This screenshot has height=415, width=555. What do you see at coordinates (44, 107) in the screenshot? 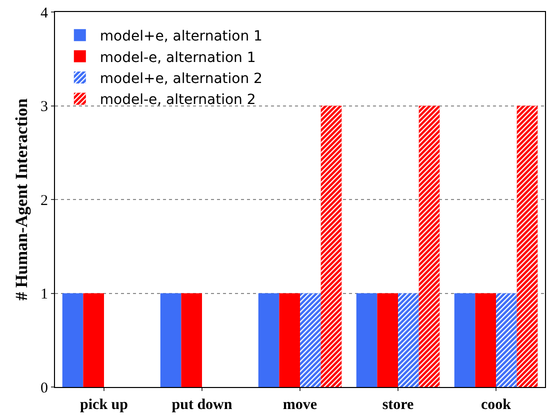
I see `y-tick-label: 3` at bounding box center [44, 107].